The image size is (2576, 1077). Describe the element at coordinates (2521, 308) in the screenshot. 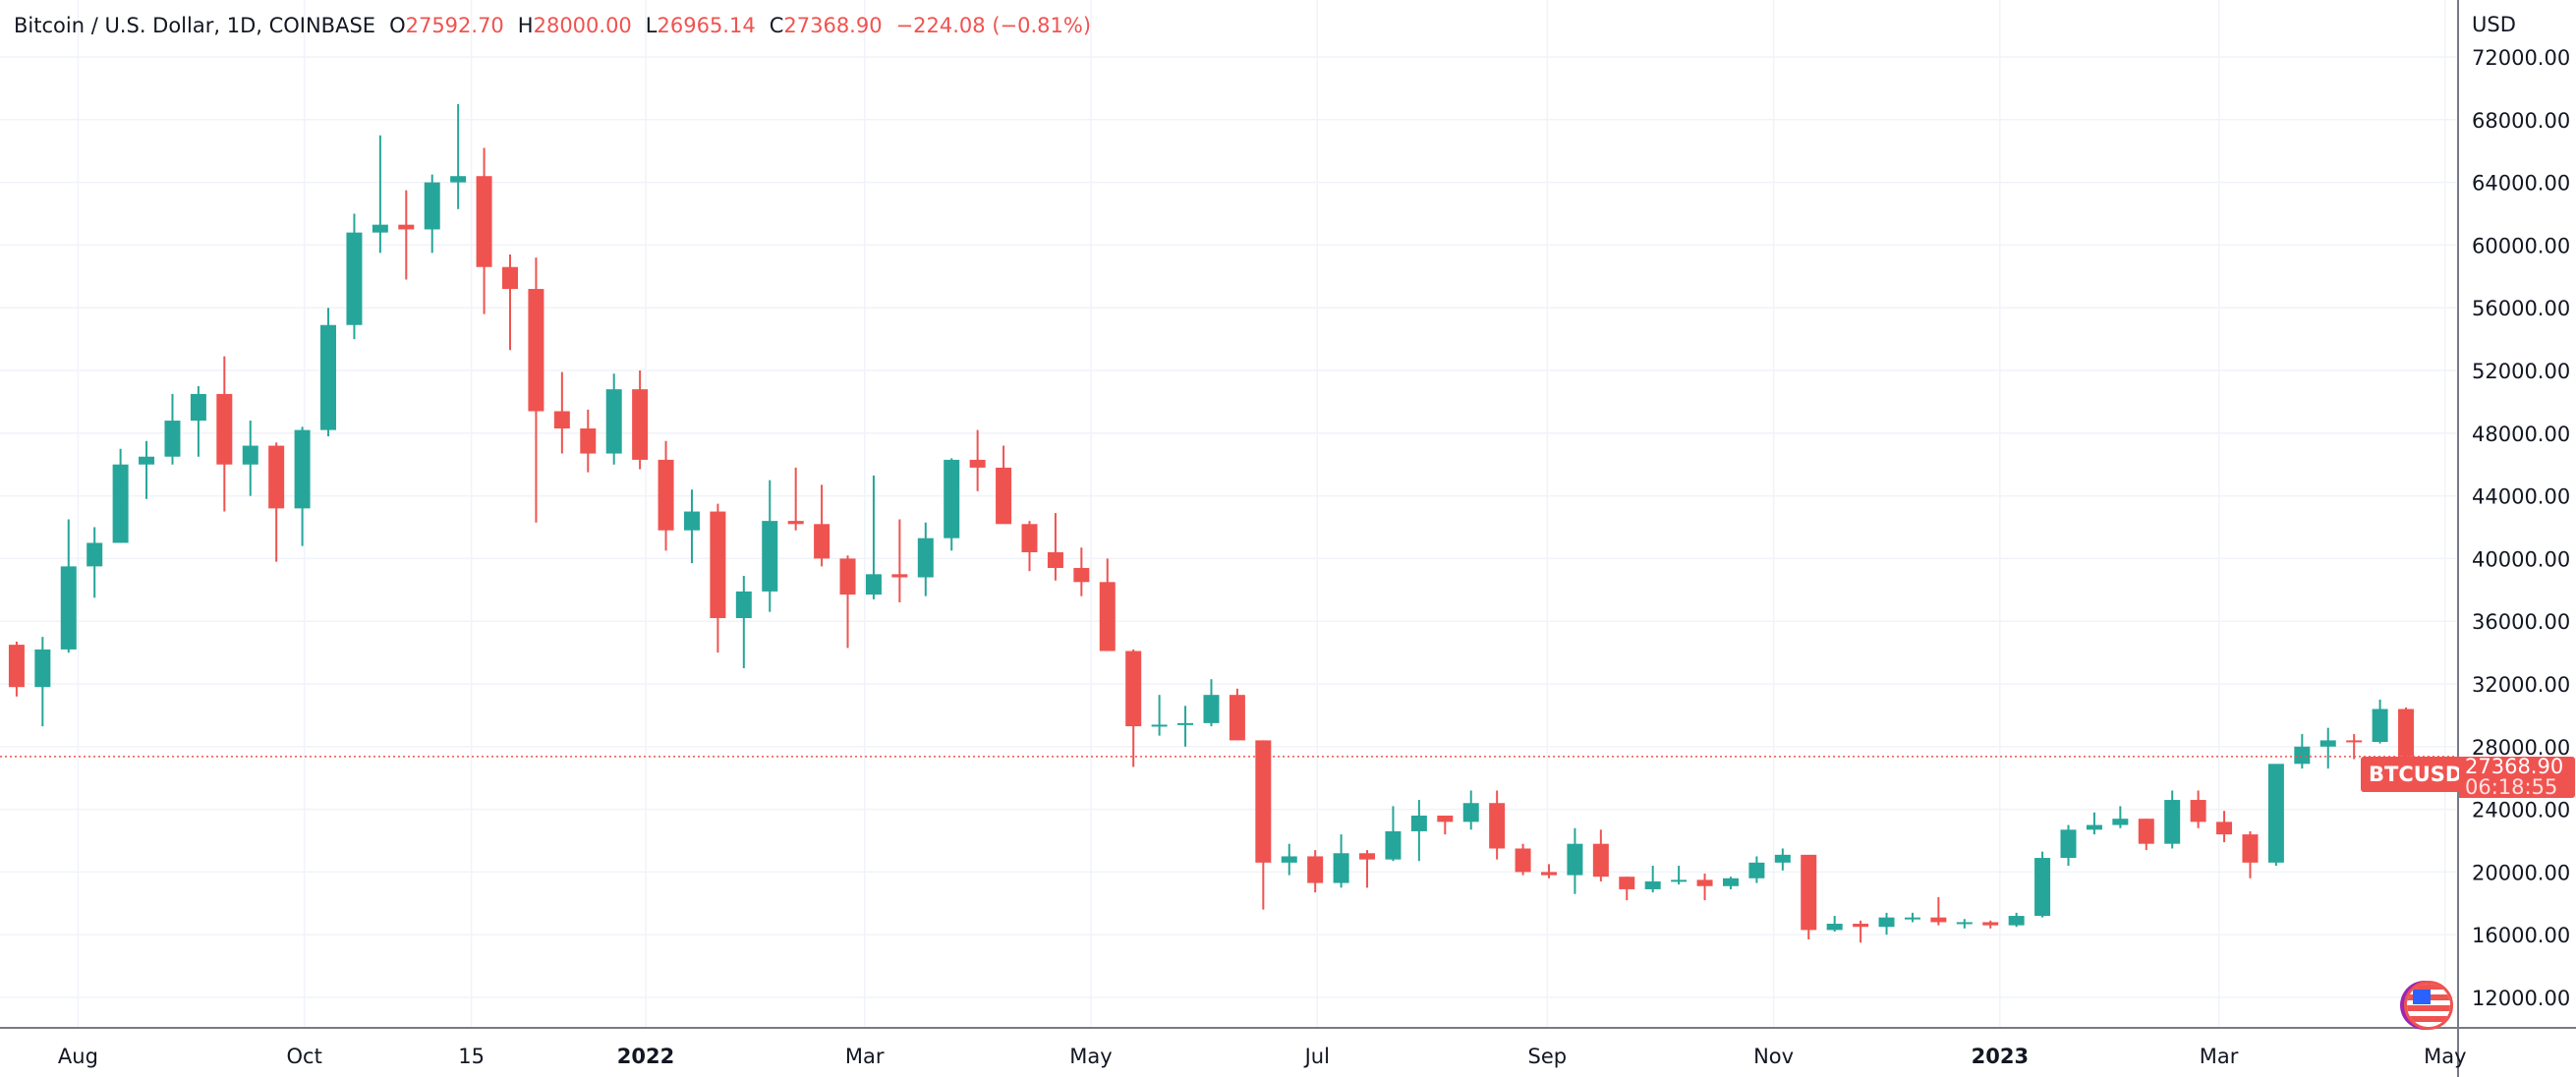

I see `price-tick-label: 56000.00` at that location.